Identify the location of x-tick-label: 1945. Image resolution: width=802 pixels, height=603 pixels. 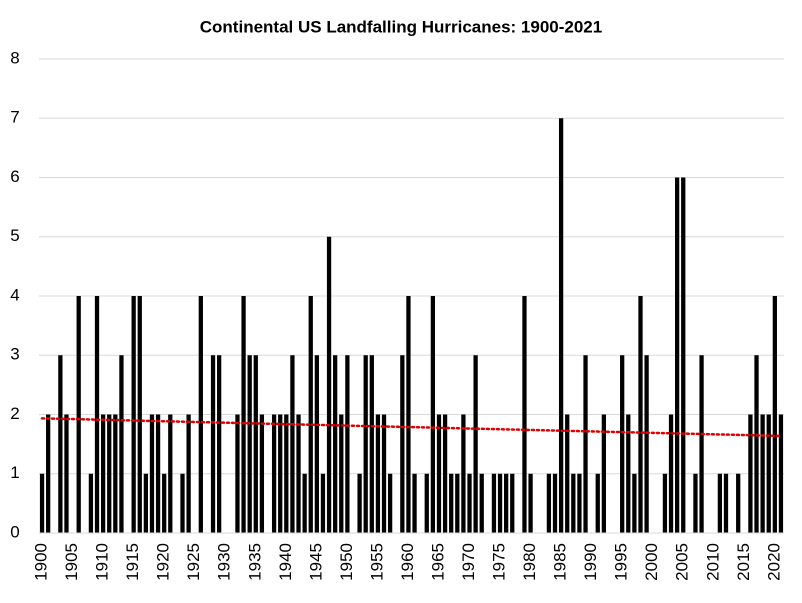
(315, 562).